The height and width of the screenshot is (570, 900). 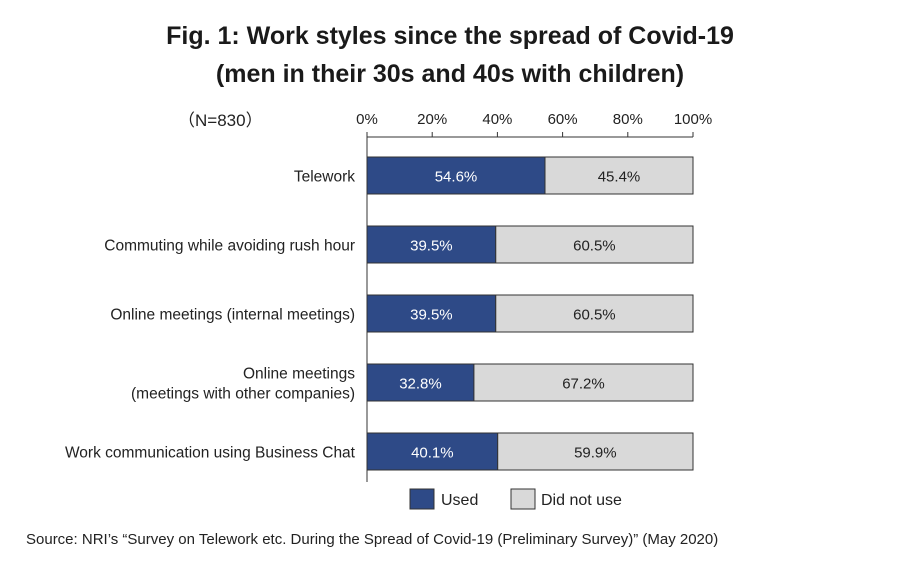 What do you see at coordinates (563, 119) in the screenshot?
I see `x-tick-label: 60%` at bounding box center [563, 119].